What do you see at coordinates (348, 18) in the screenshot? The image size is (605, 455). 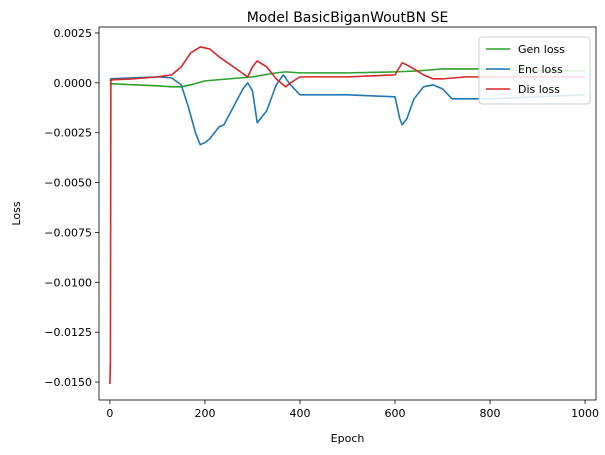 I see `chart-title: Model BasicBiganWoutBN SE` at bounding box center [348, 18].